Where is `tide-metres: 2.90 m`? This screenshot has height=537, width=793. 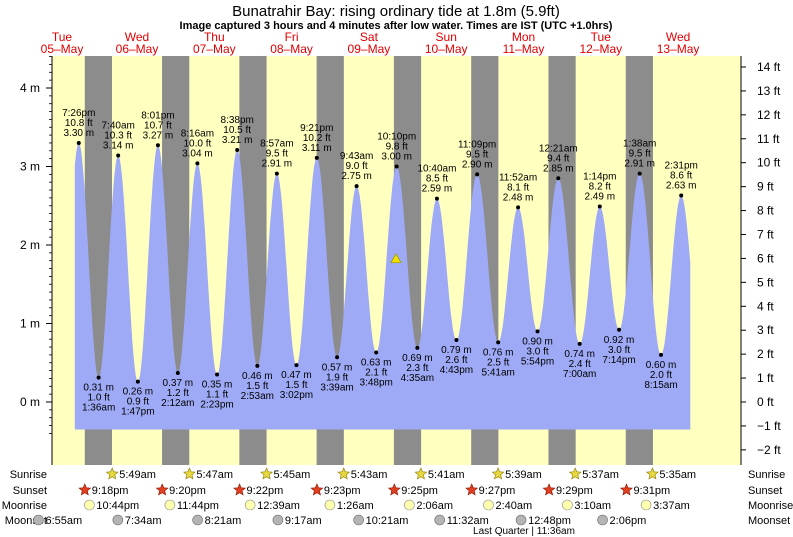
tide-metres: 2.90 m is located at coordinates (477, 164).